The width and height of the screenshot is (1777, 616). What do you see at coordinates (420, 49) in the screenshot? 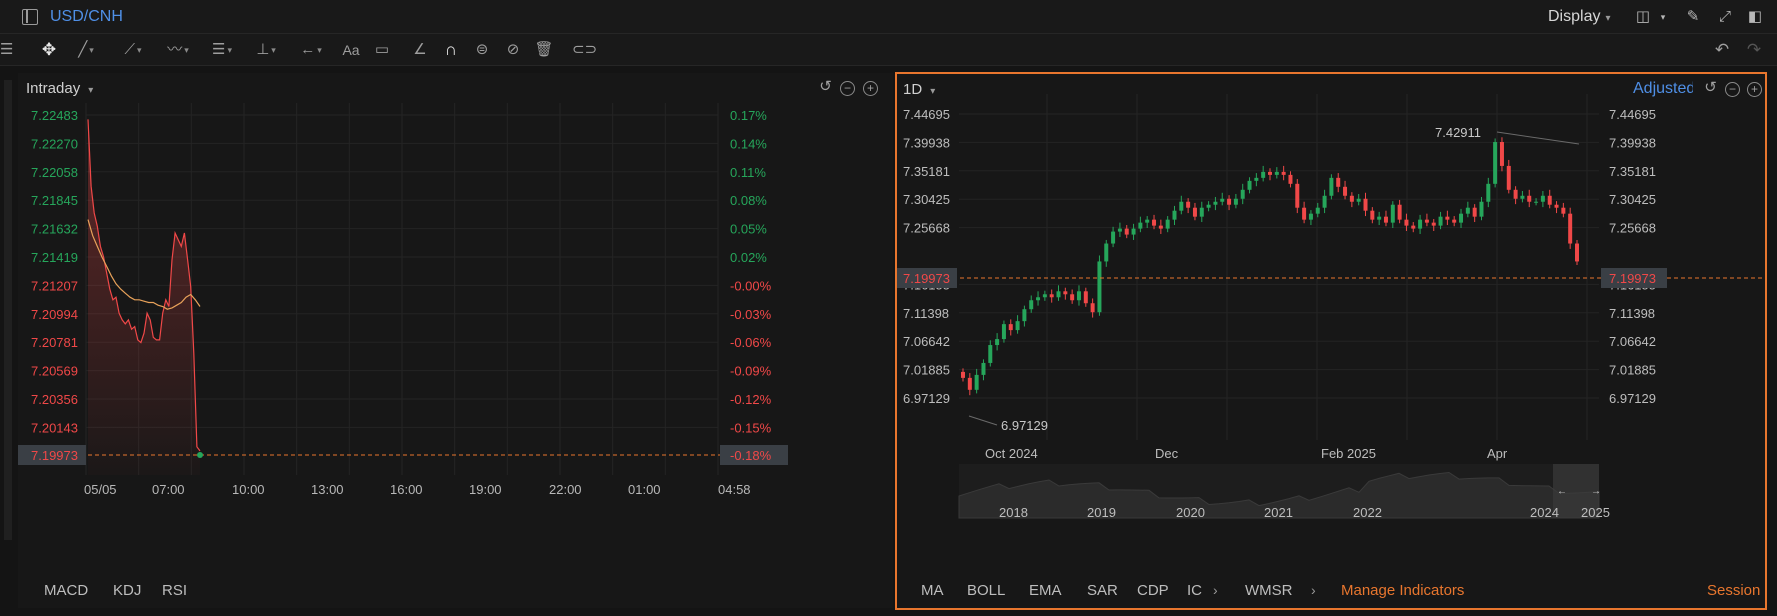
I see `eraser-icon: ∠` at bounding box center [420, 49].